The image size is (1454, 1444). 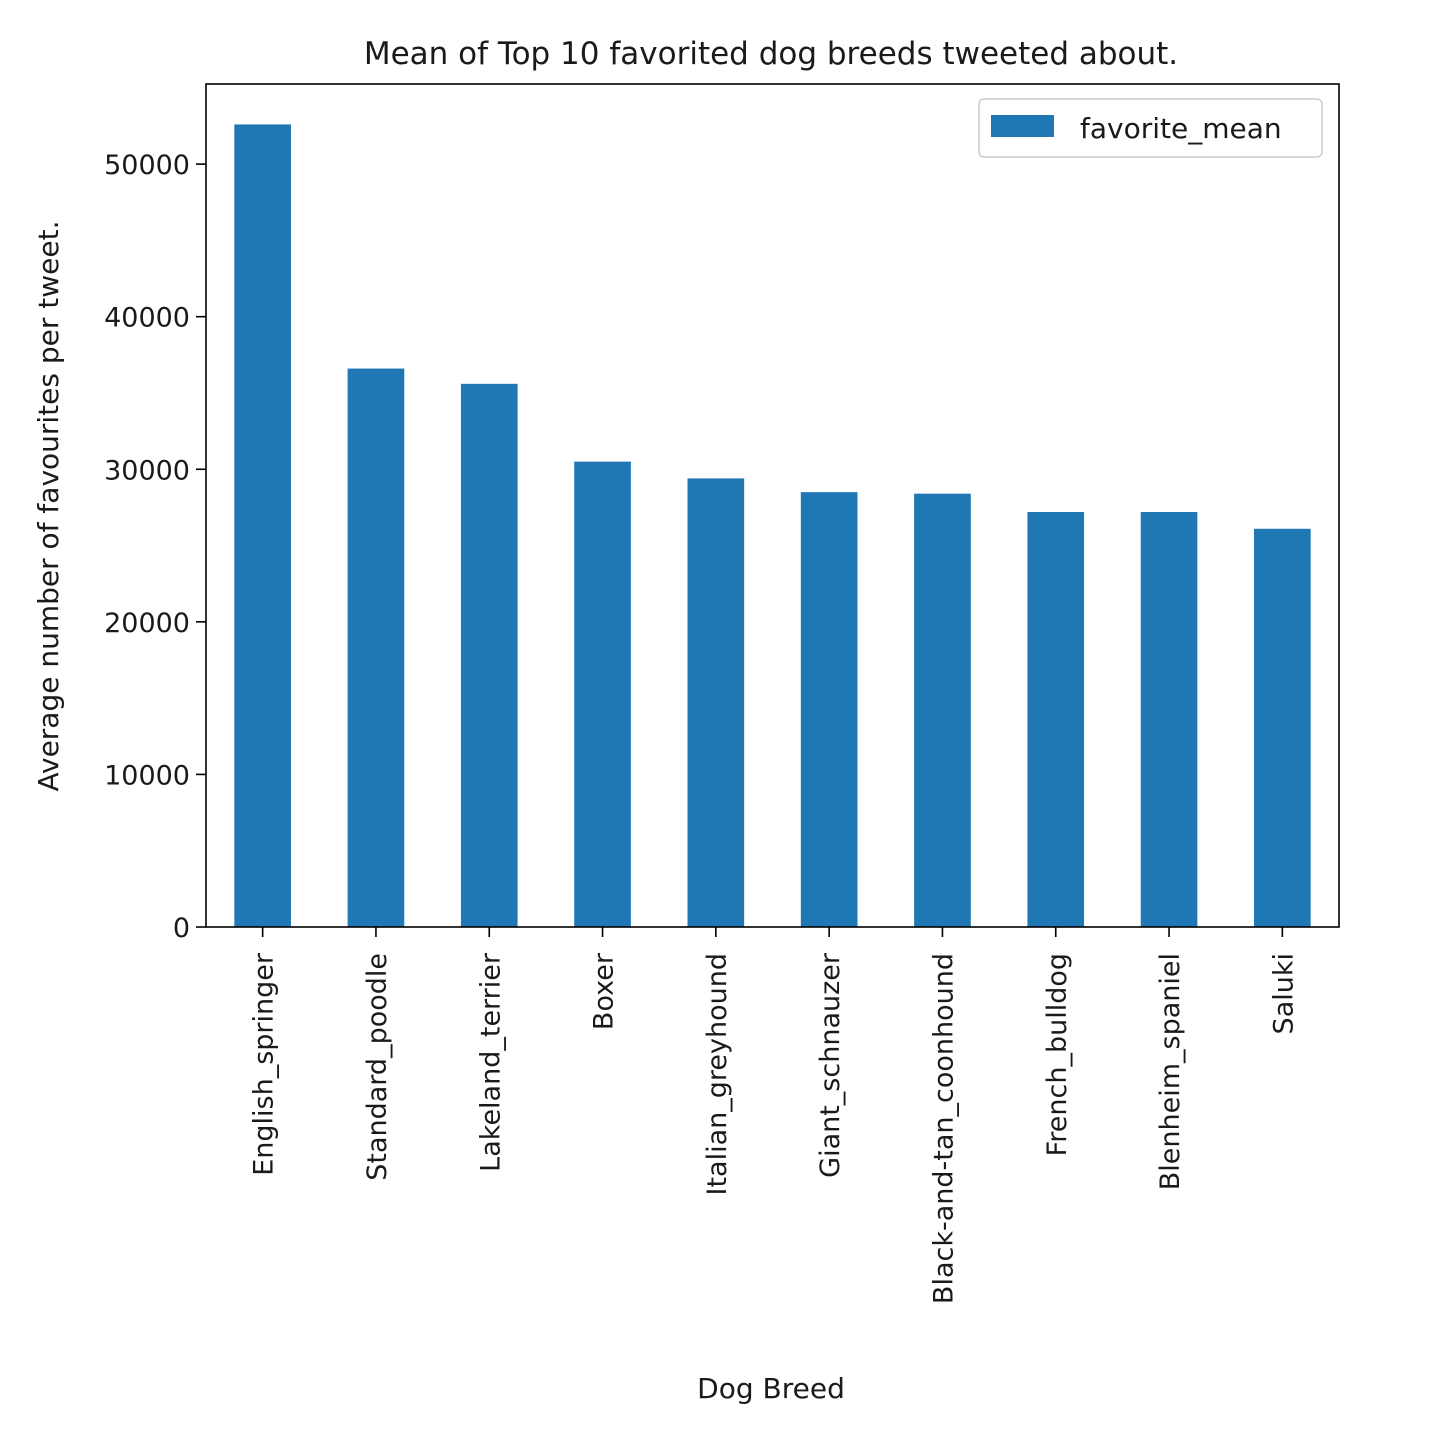 What do you see at coordinates (147, 623) in the screenshot?
I see `y-tick-label: 20000` at bounding box center [147, 623].